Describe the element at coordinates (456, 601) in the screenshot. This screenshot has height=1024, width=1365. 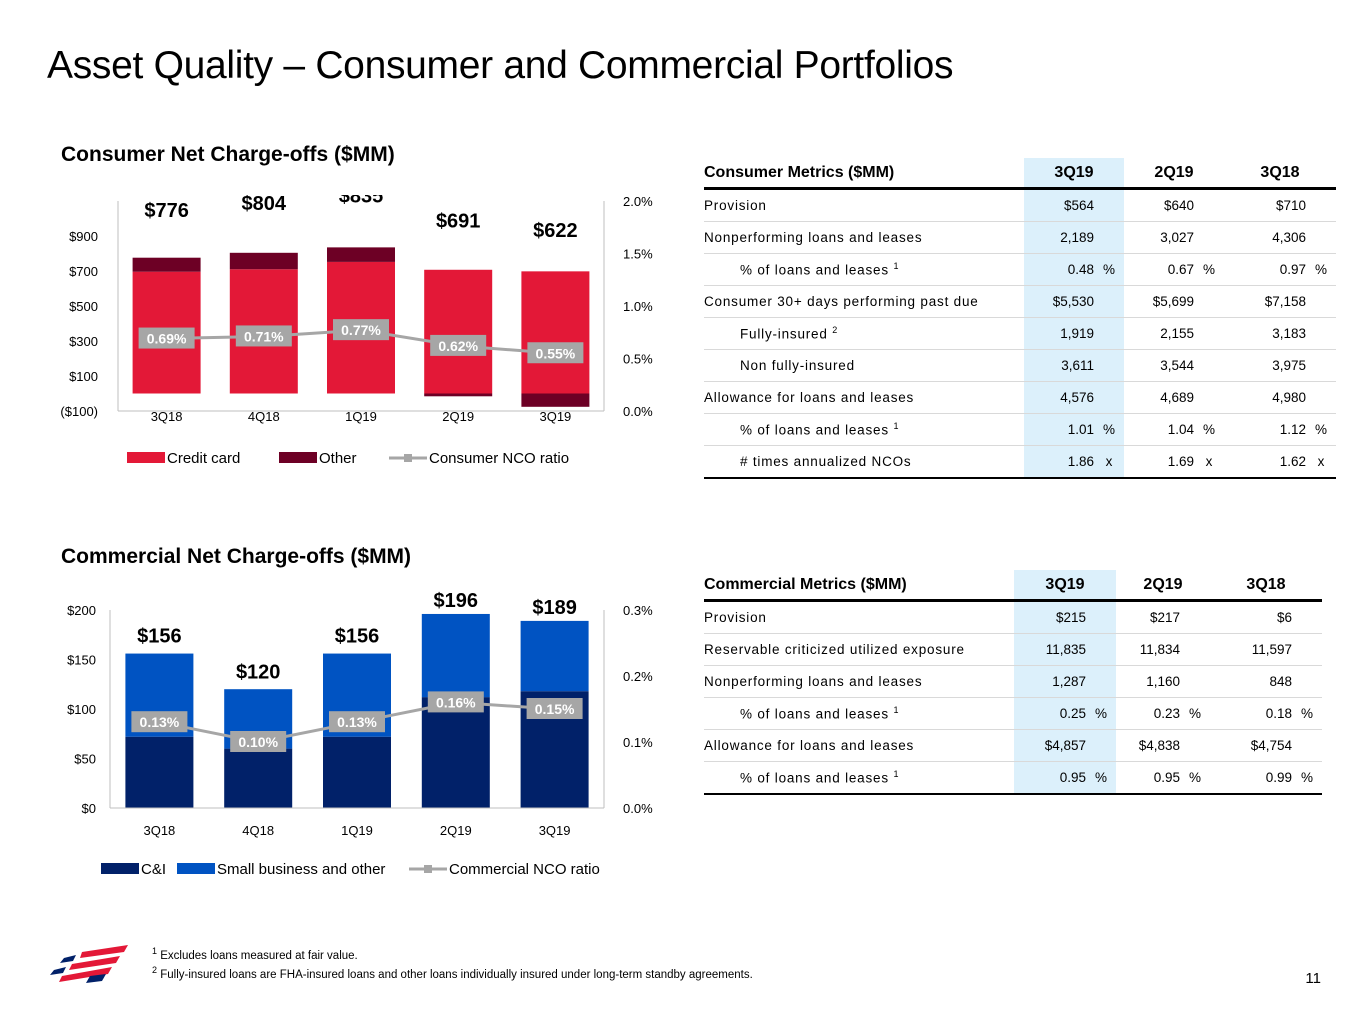
I see `commercial-total-label: $196` at that location.